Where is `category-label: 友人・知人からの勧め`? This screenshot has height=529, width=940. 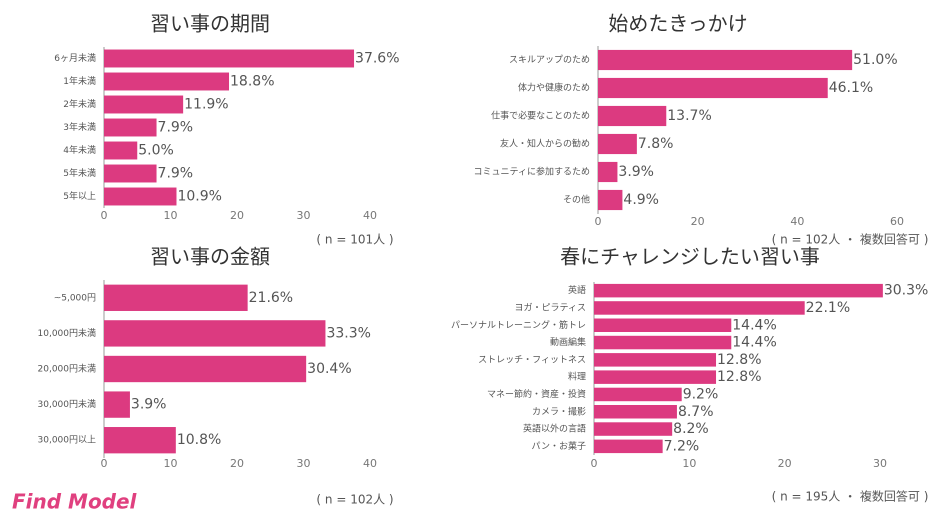
category-label: 友人・知人からの勧め is located at coordinates (545, 144).